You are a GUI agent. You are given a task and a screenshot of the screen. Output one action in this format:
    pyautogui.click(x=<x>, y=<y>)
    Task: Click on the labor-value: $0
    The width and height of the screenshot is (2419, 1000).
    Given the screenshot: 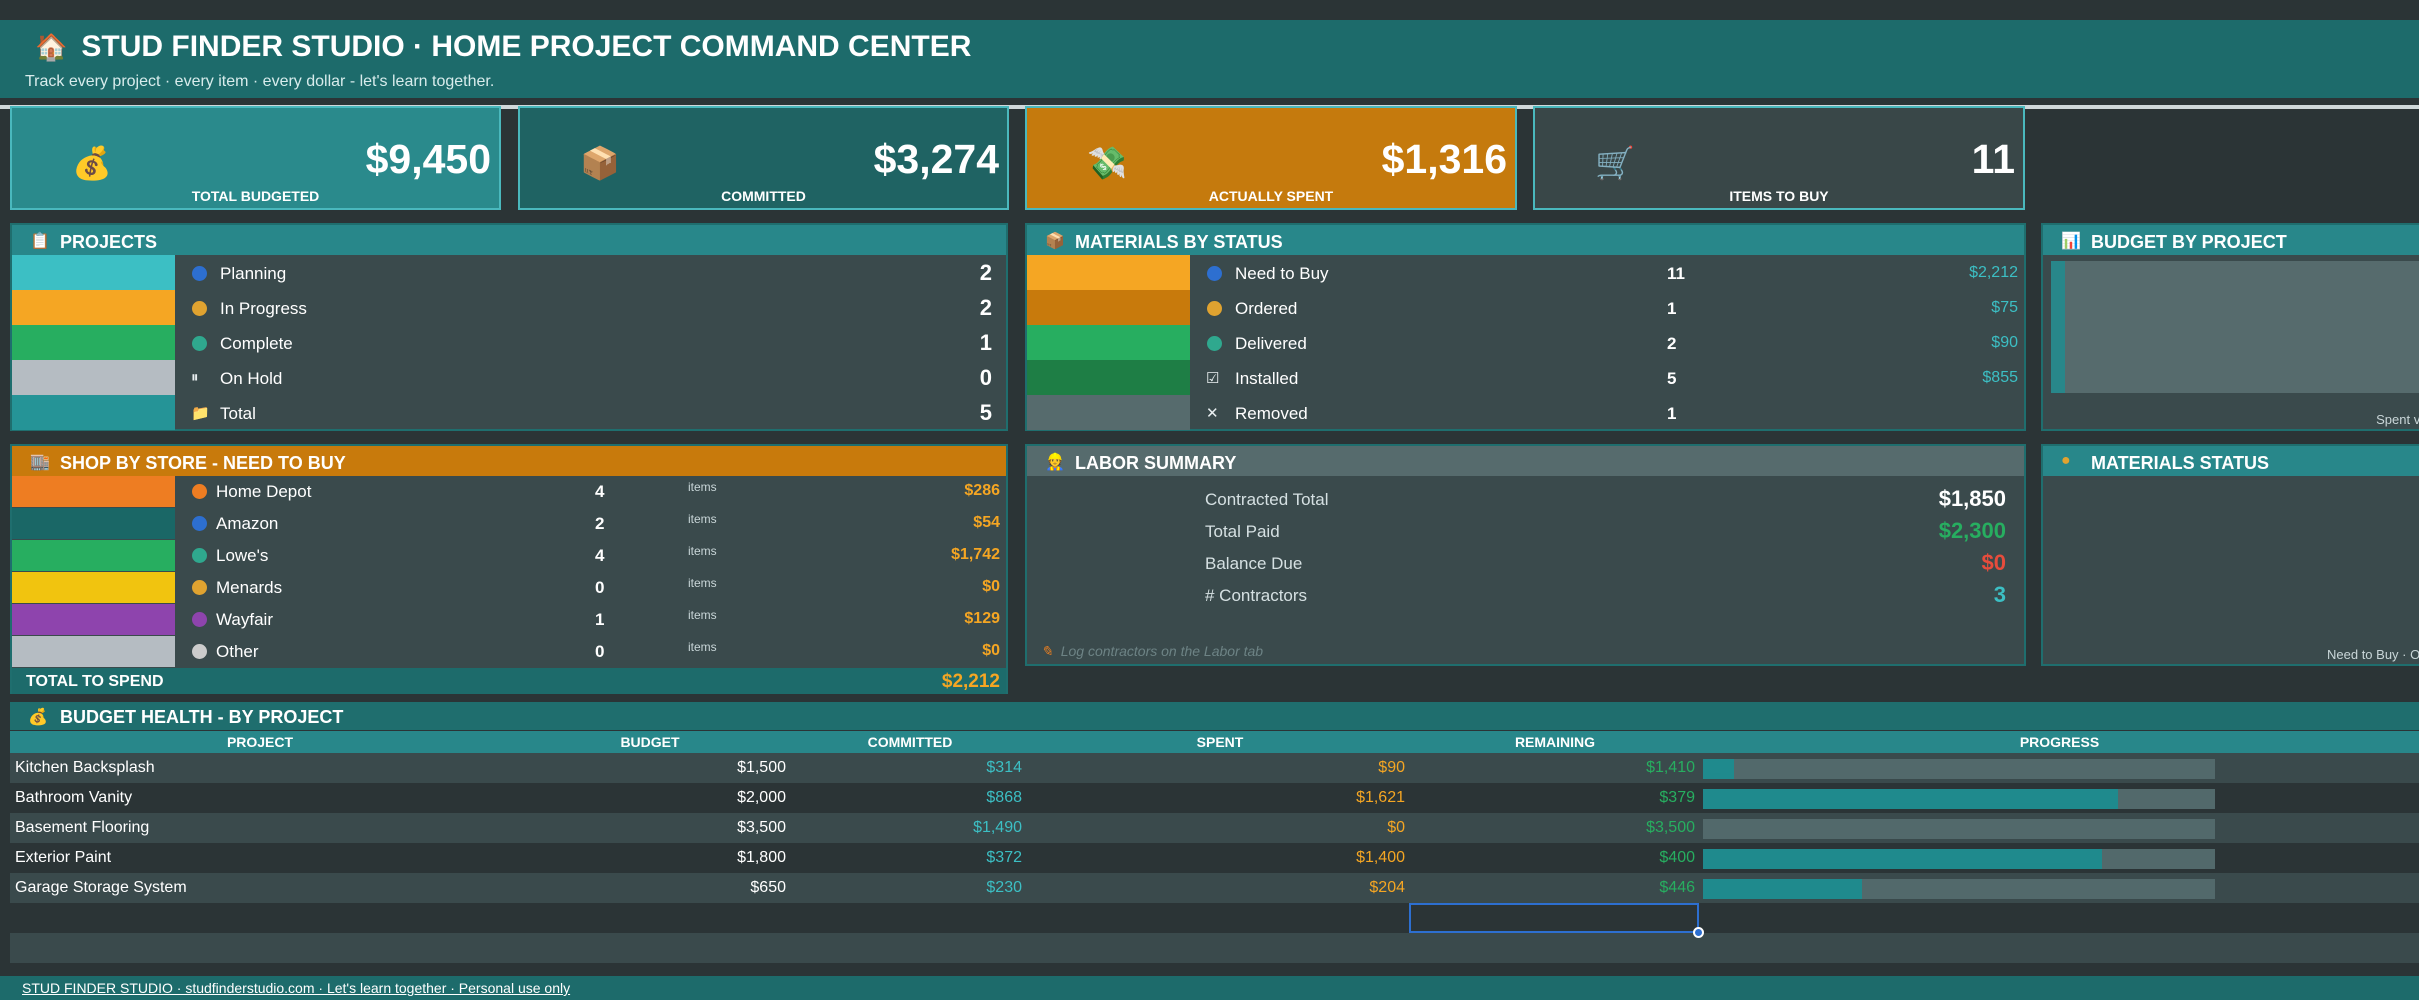 What is the action you would take?
    pyautogui.click(x=1993, y=562)
    